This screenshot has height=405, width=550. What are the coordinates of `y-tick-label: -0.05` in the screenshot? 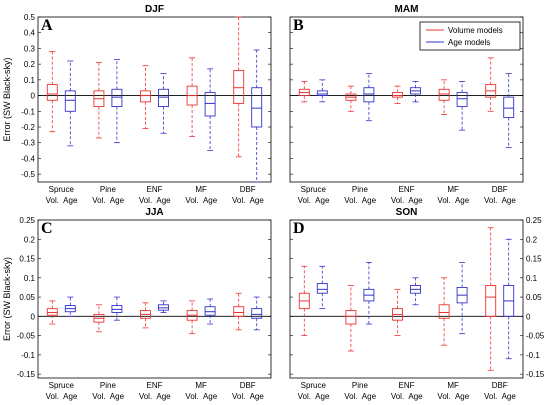 It's located at (26, 336).